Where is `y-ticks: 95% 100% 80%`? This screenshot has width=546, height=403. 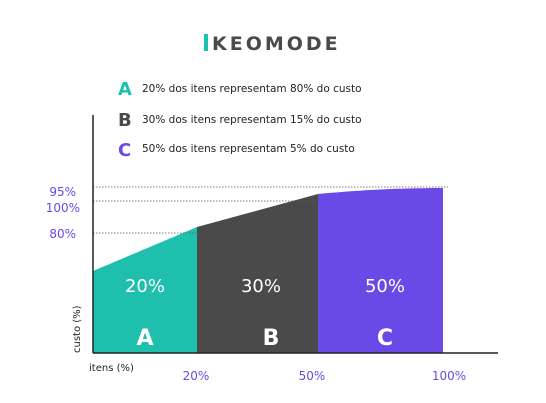 y-ticks: 95% 100% 80% is located at coordinates (63, 213).